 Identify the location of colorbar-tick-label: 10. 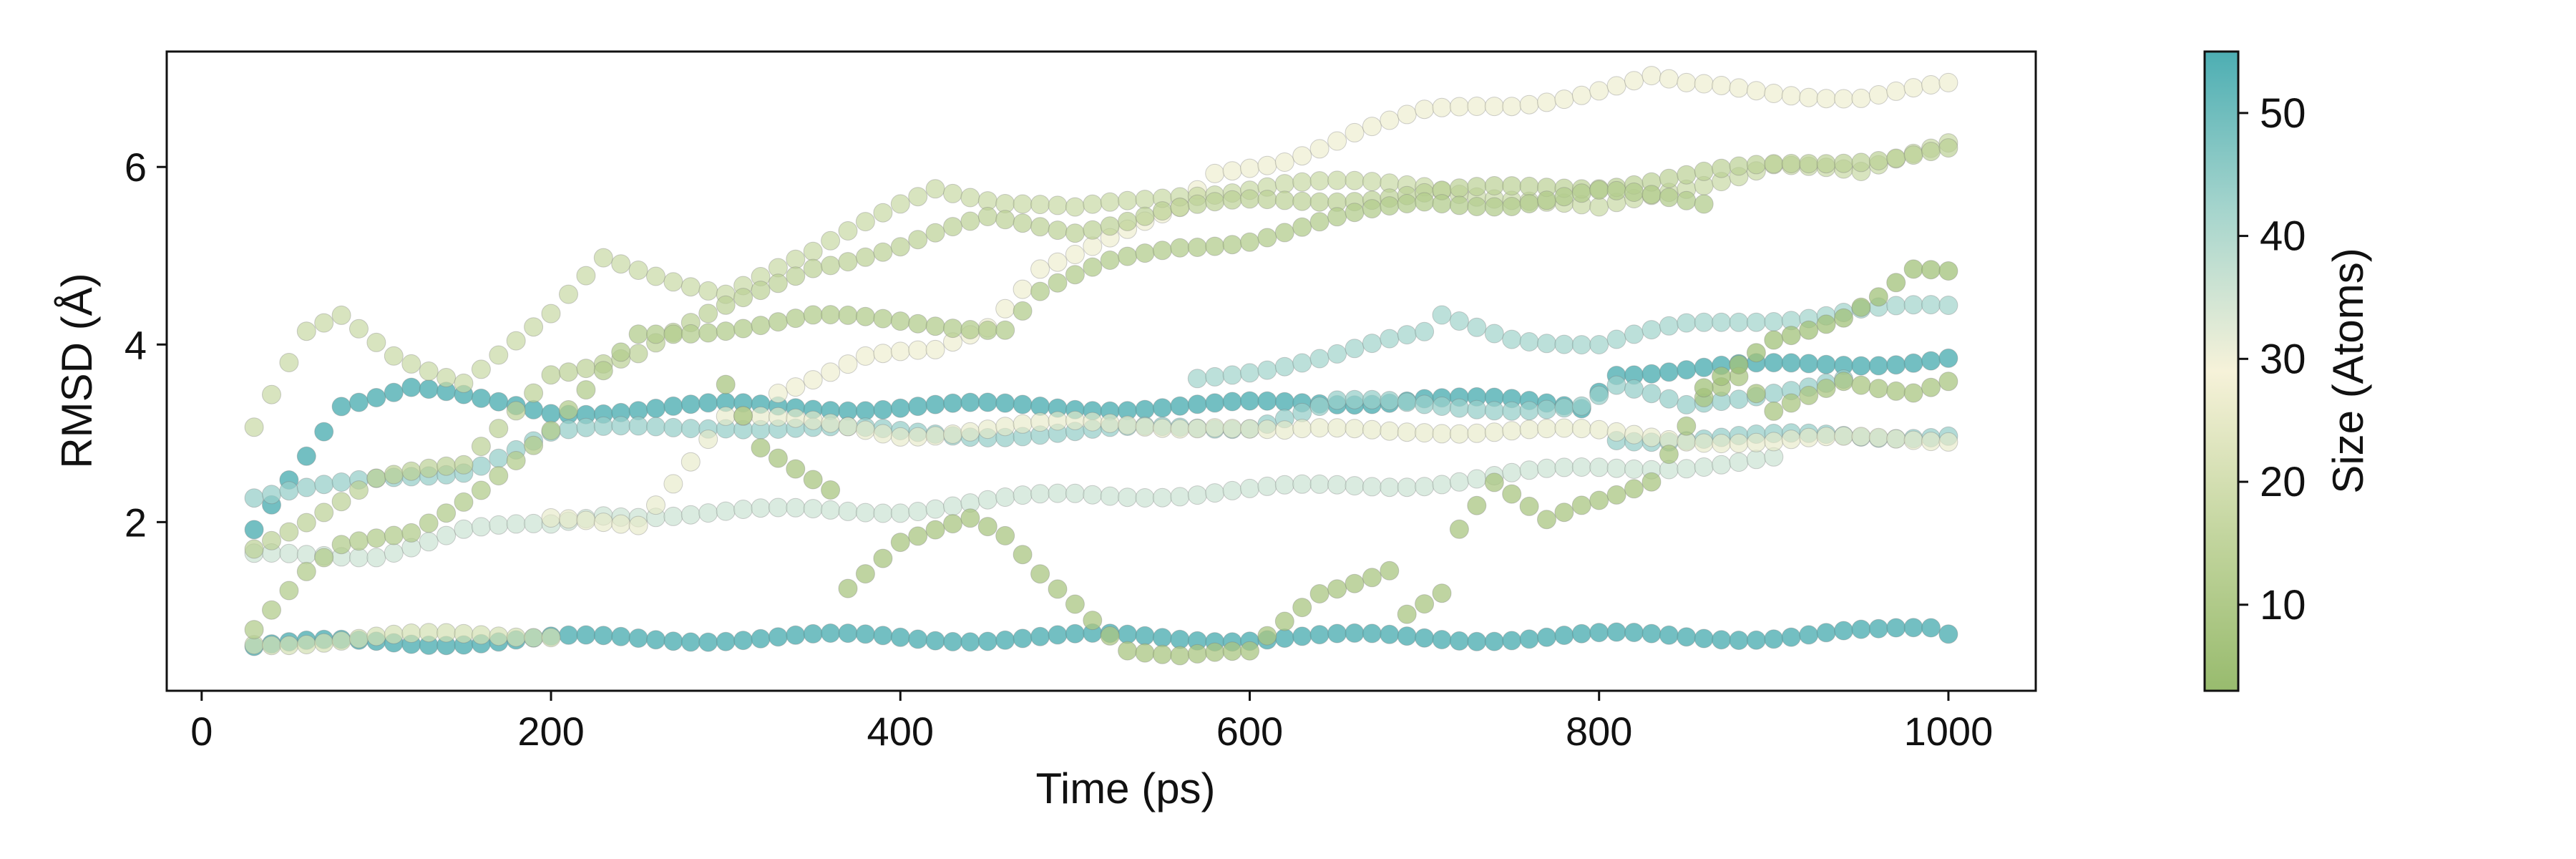
(2283, 605).